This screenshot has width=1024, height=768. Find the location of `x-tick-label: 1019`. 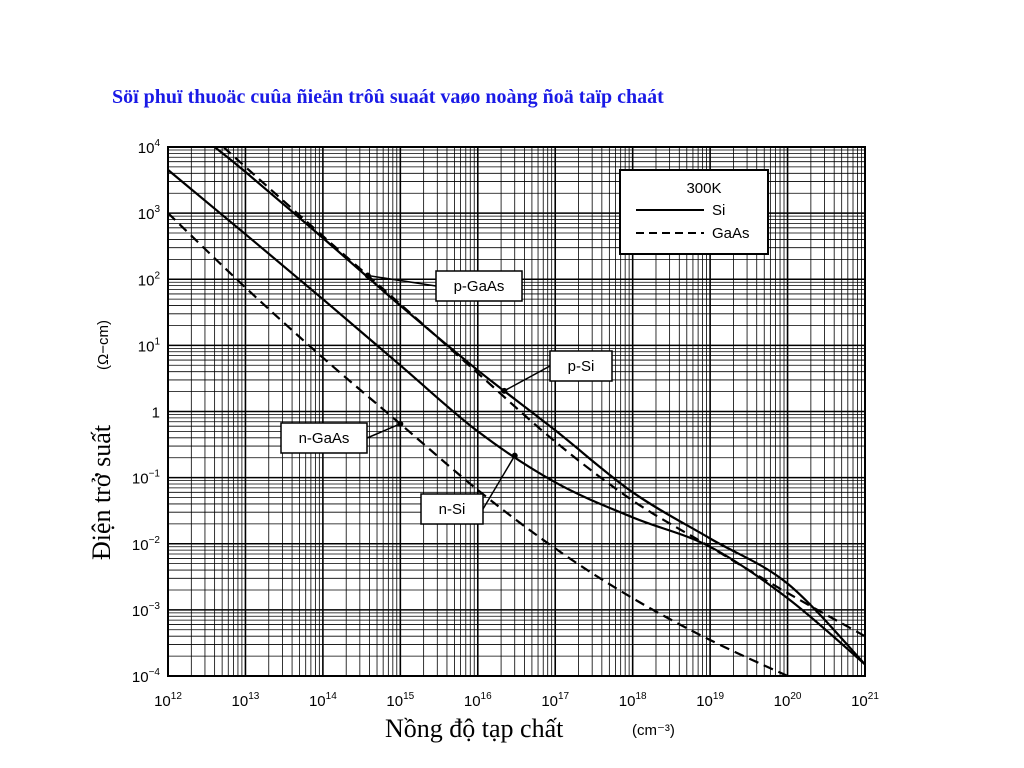

x-tick-label: 1019 is located at coordinates (710, 700).